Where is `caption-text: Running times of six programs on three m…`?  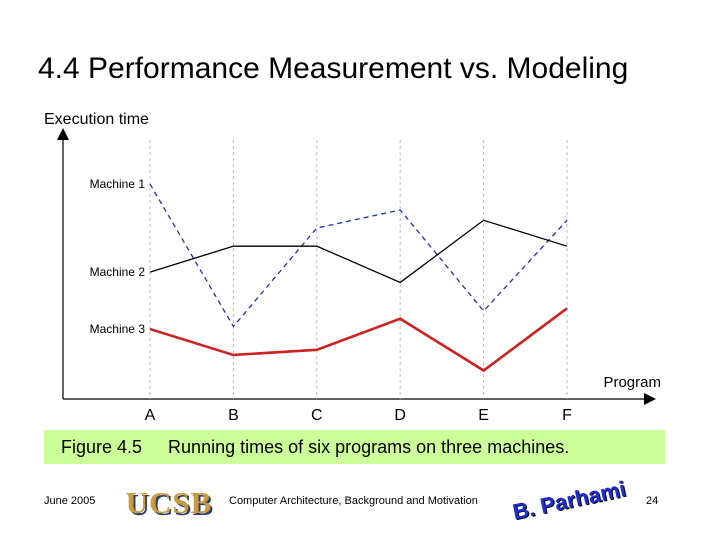 caption-text: Running times of six programs on three m… is located at coordinates (369, 446).